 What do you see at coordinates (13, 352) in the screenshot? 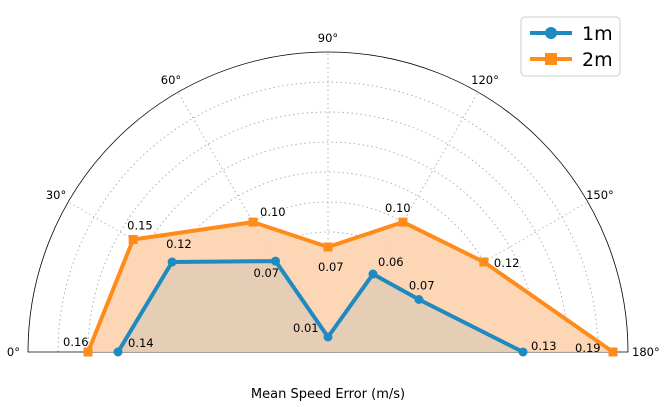
I see `angle-tick-label: 0°` at bounding box center [13, 352].